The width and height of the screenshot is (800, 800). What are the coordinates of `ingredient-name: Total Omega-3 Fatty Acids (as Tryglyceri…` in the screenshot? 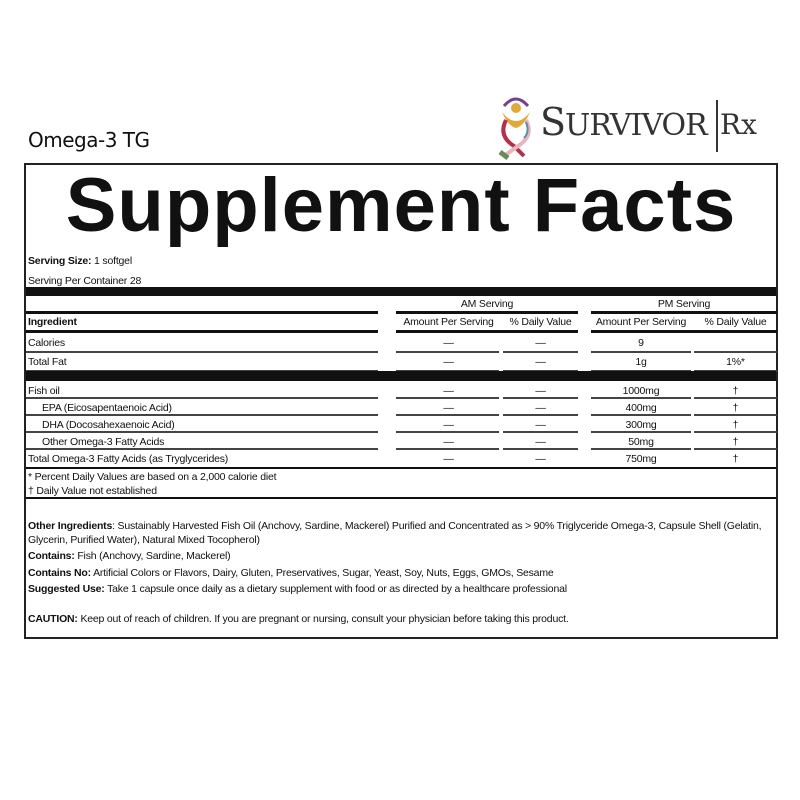 It's located at (128, 459).